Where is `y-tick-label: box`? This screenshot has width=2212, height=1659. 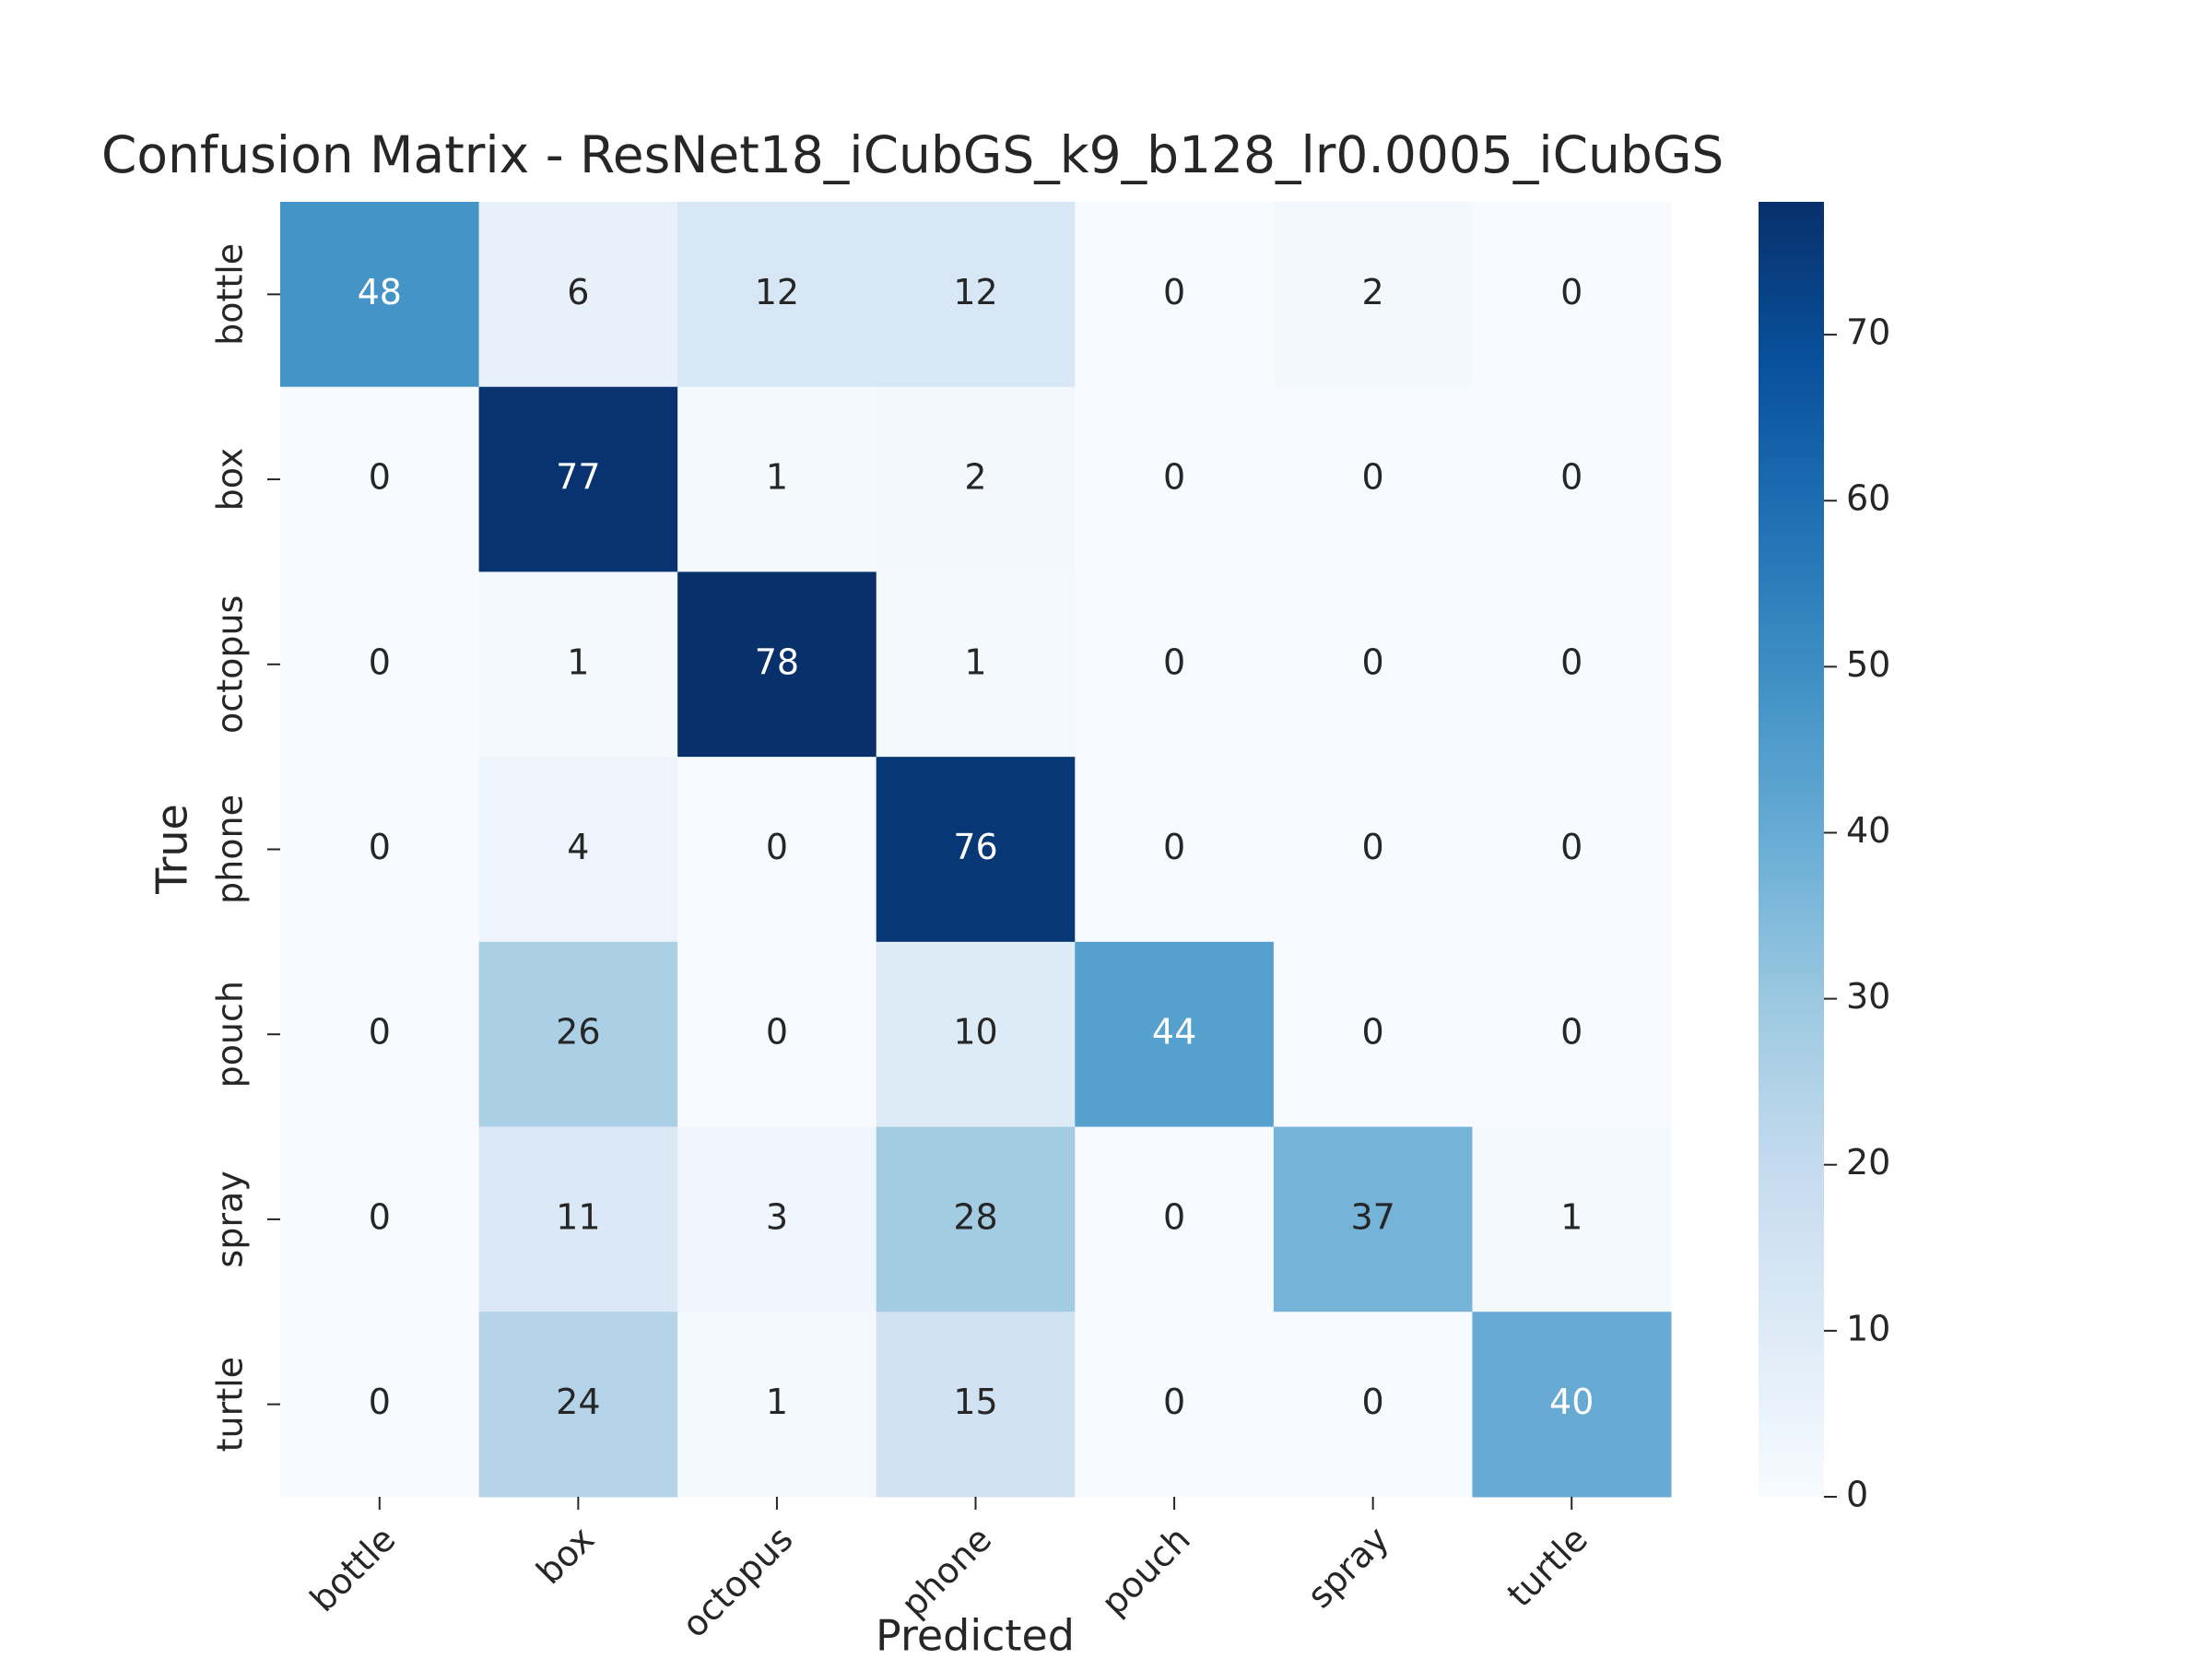 y-tick-label: box is located at coordinates (230, 480).